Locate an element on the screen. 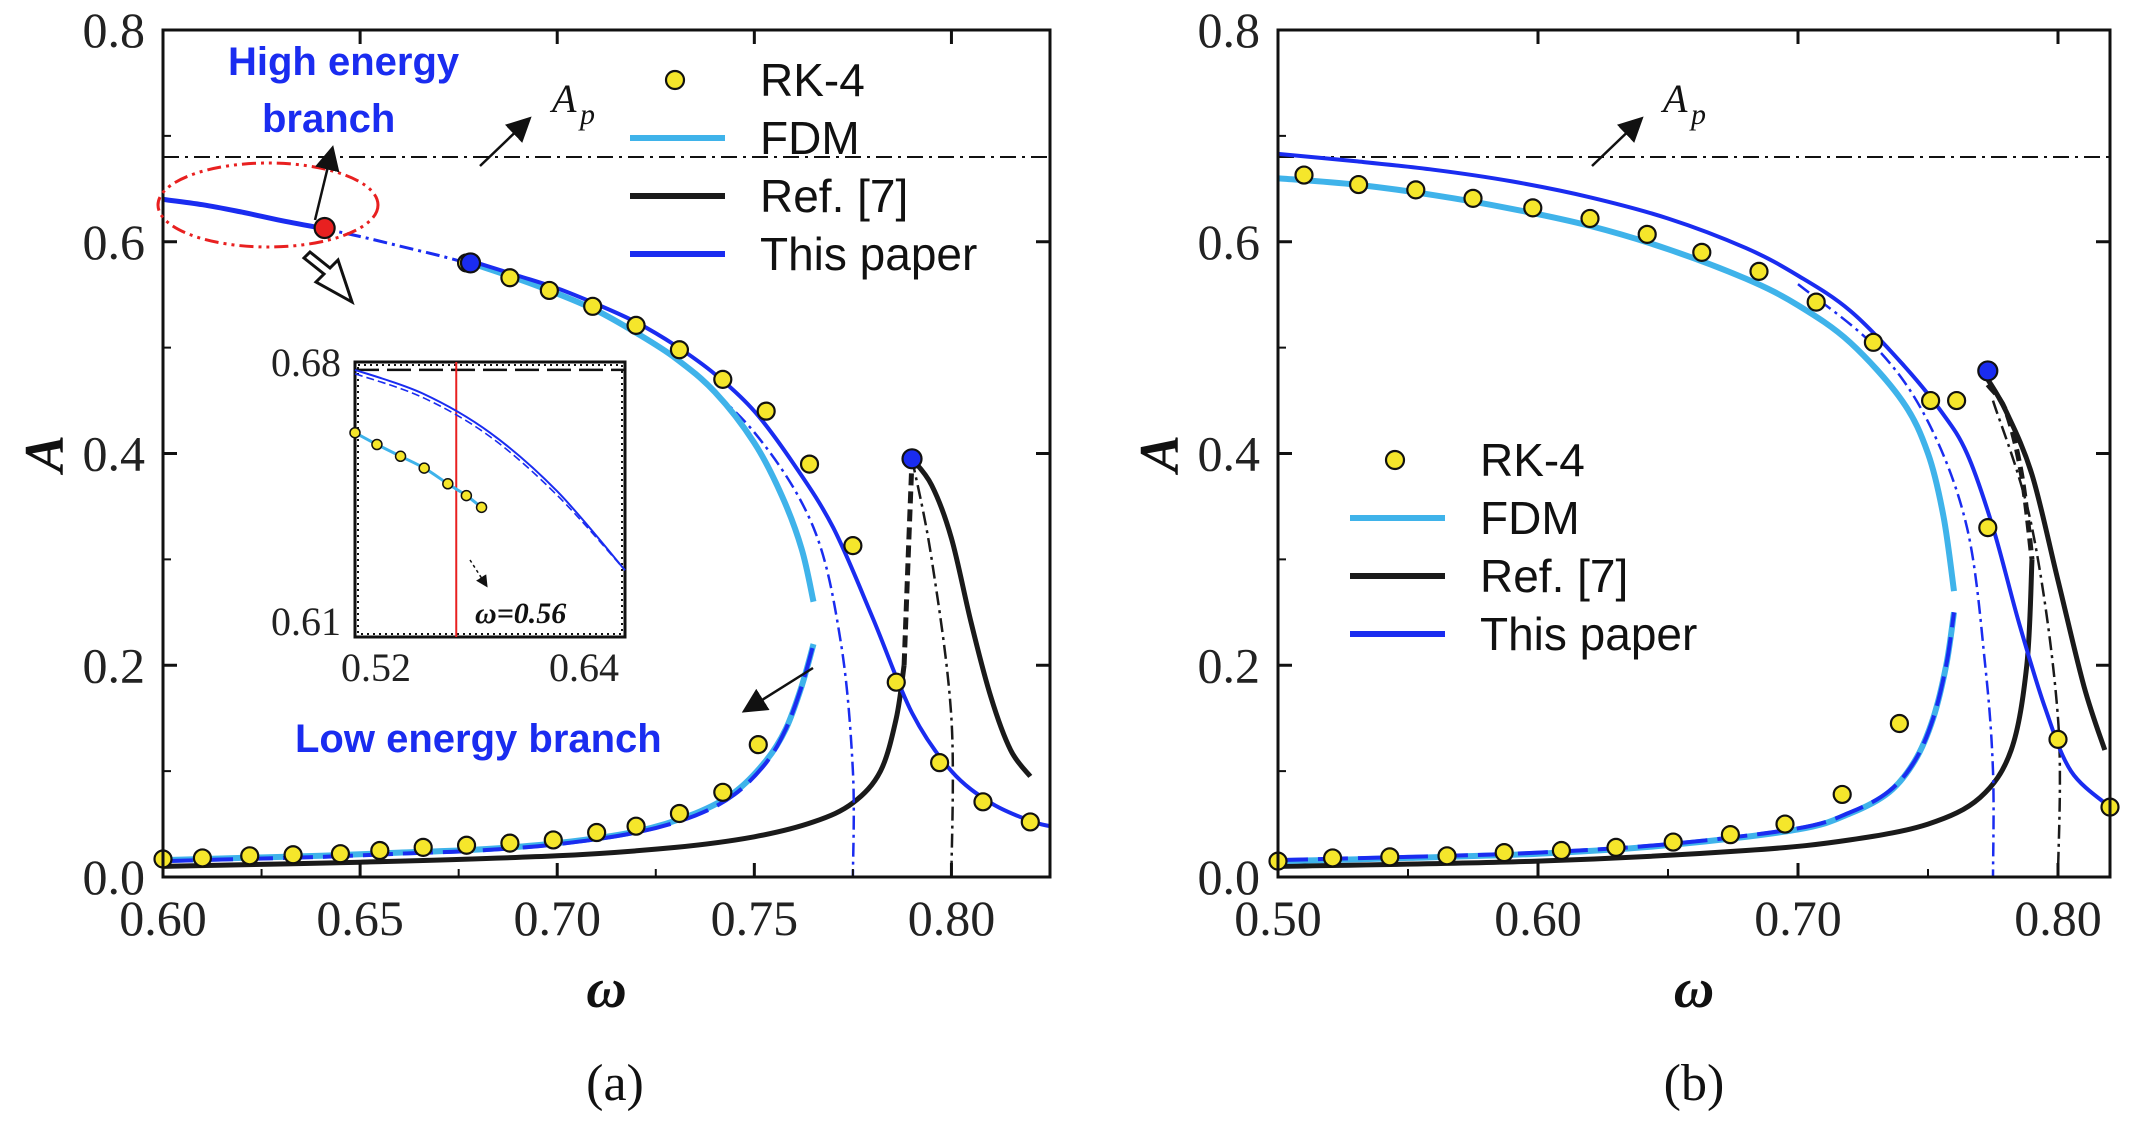  legend-label-a: RK-4 is located at coordinates (812, 80).